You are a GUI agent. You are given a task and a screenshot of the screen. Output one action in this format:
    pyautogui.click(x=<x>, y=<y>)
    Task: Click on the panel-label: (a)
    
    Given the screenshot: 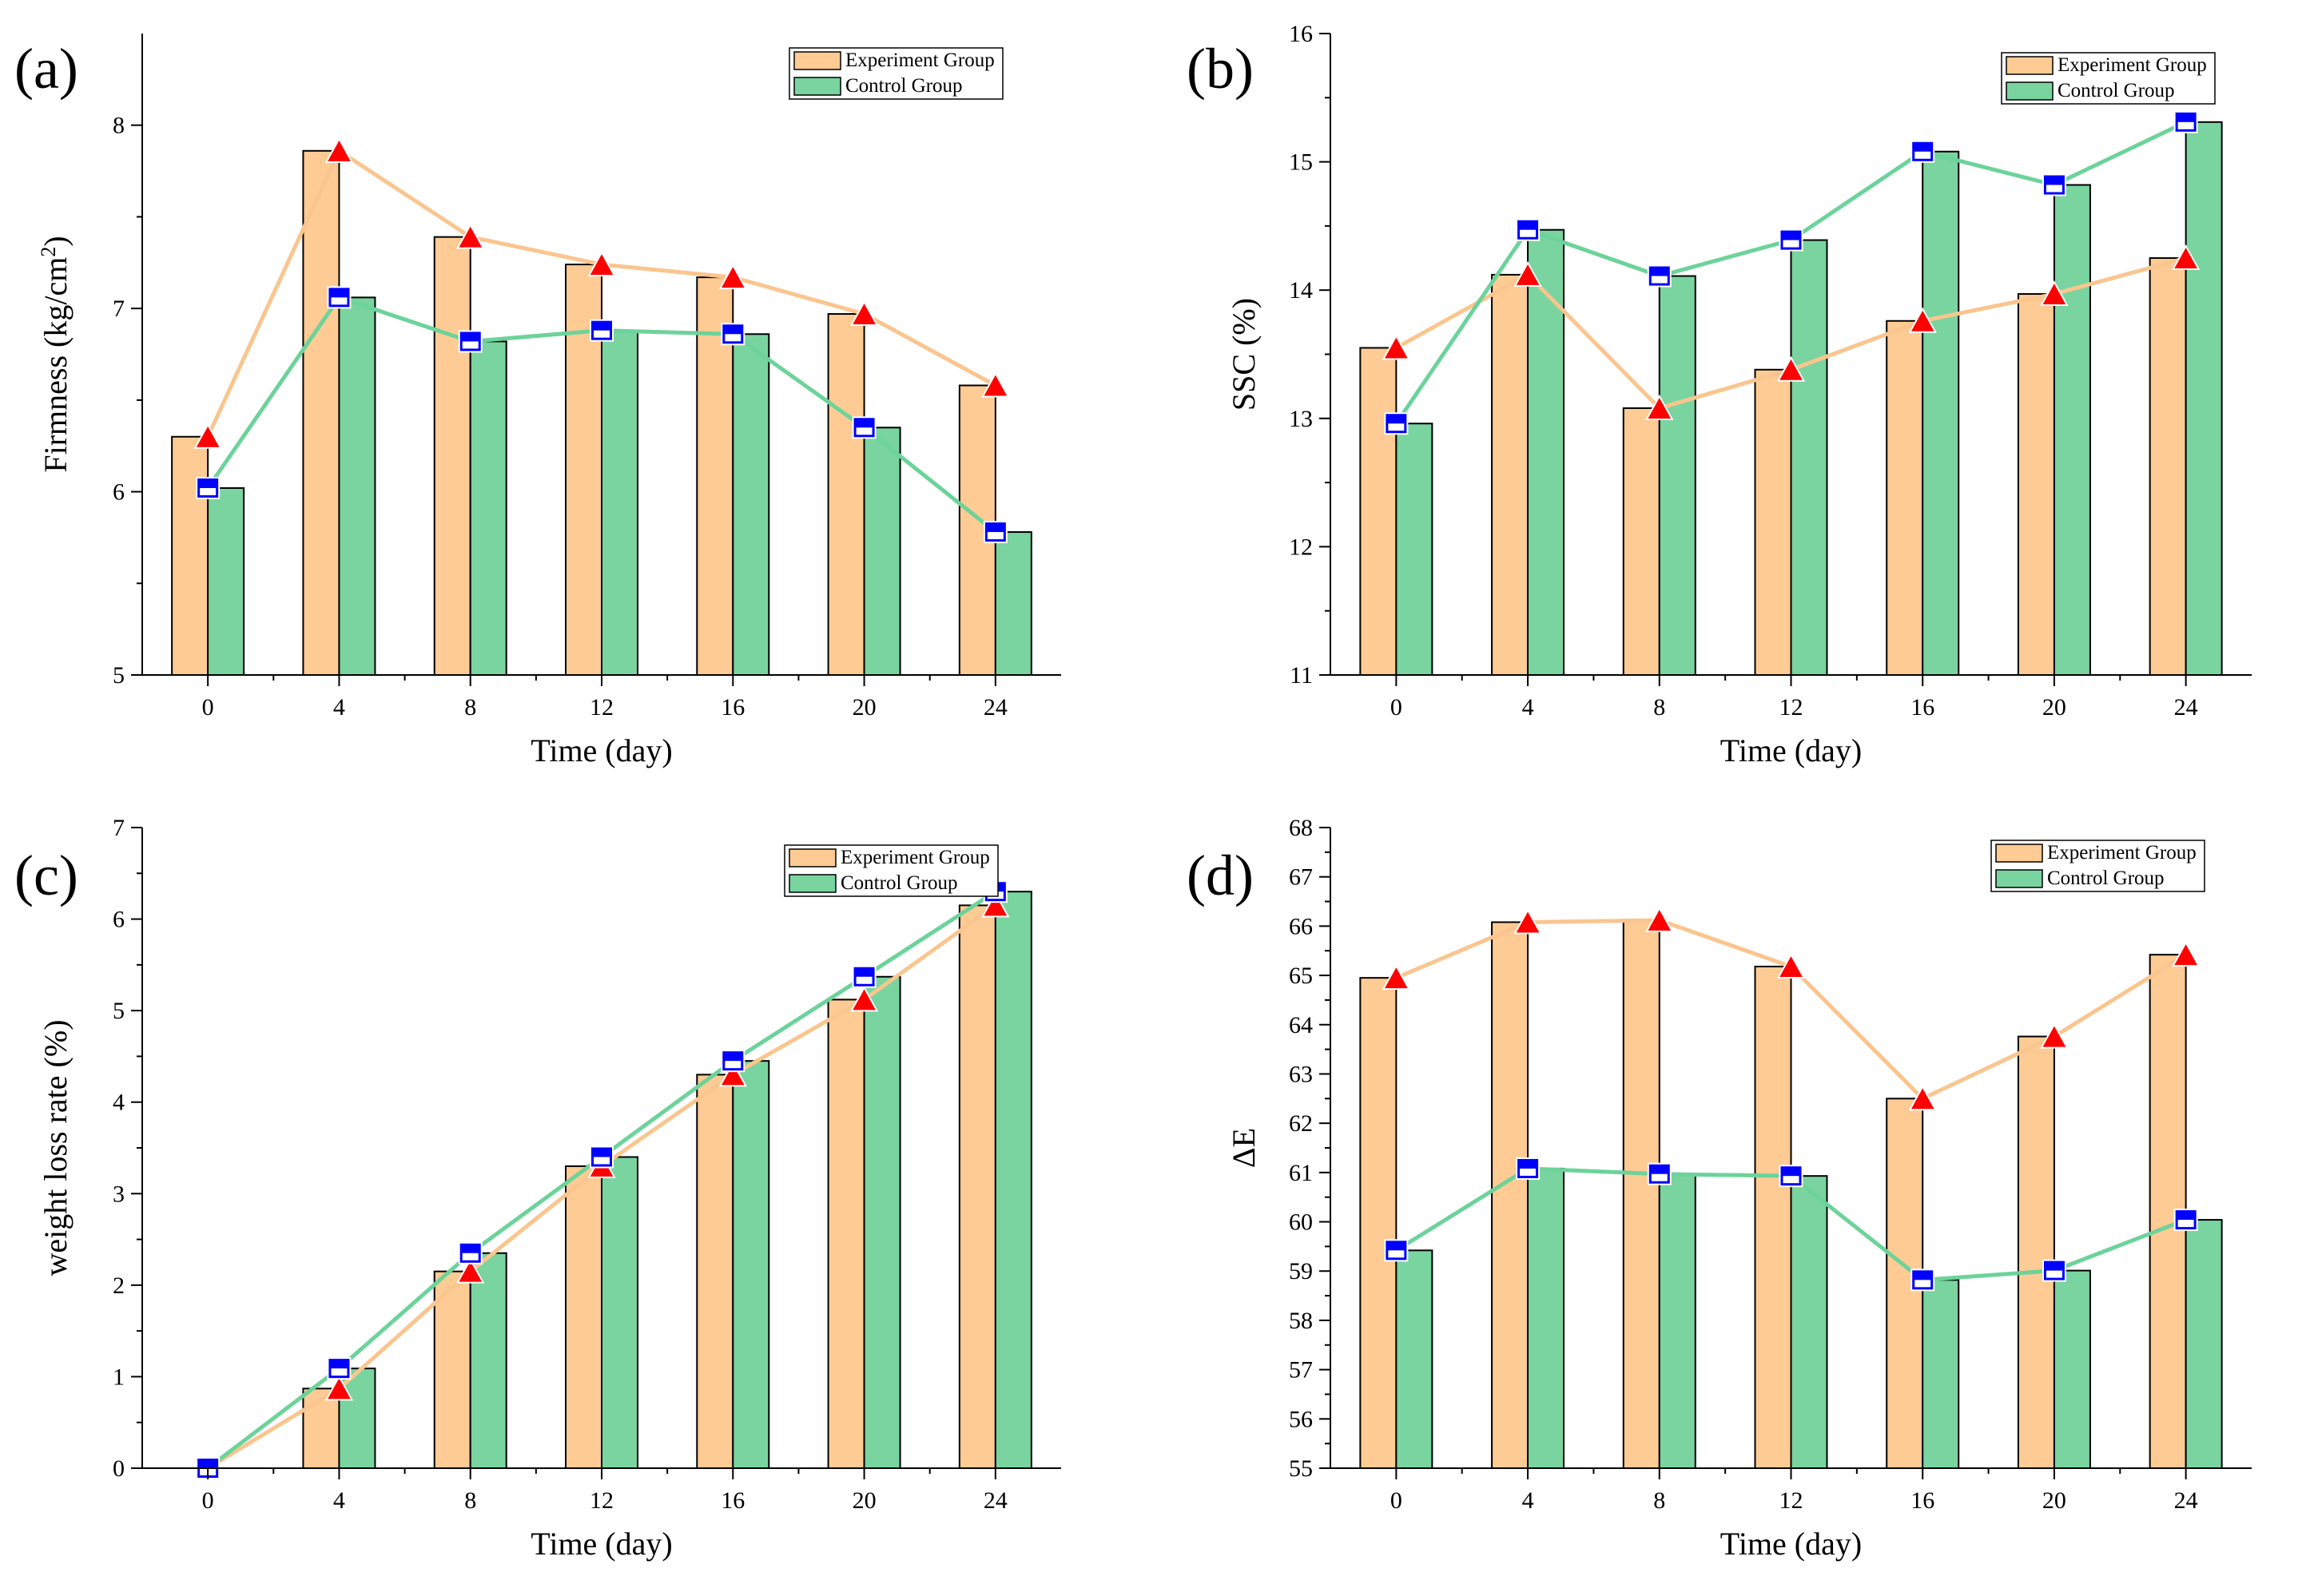 What is the action you would take?
    pyautogui.click(x=46, y=69)
    